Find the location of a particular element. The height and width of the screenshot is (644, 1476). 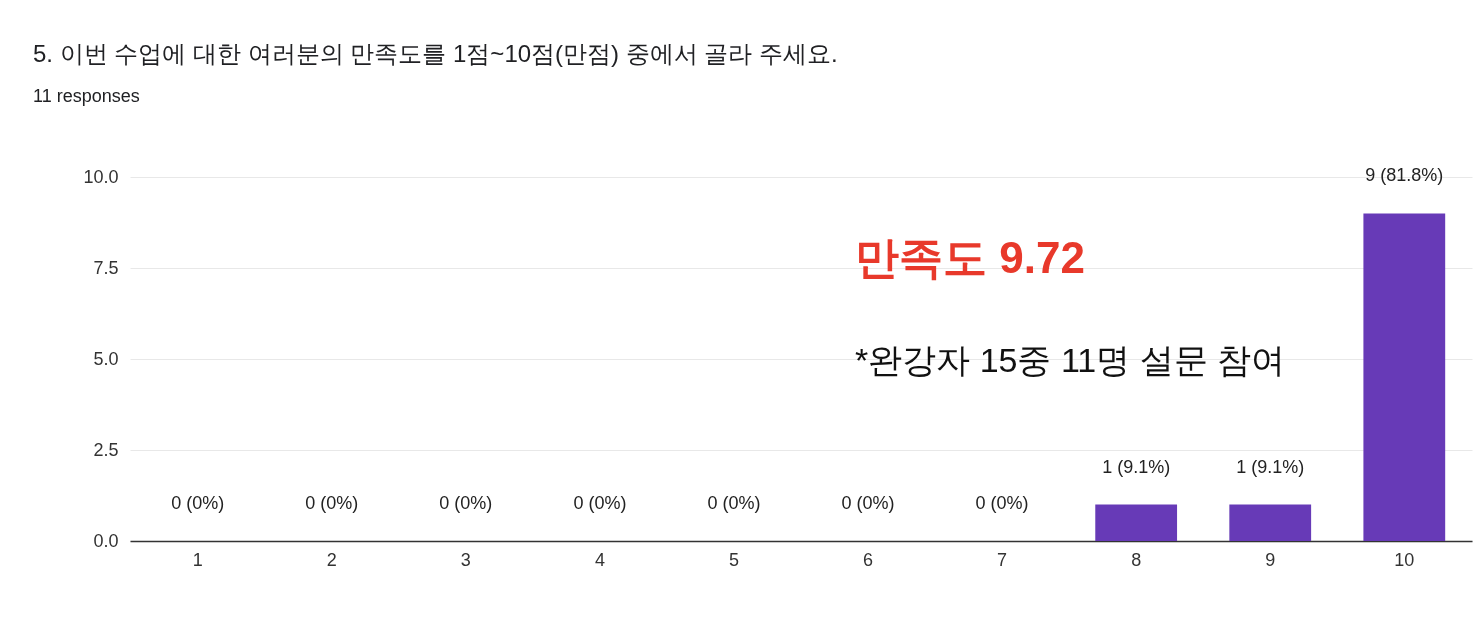

x-tick-label: 7 is located at coordinates (1002, 559).